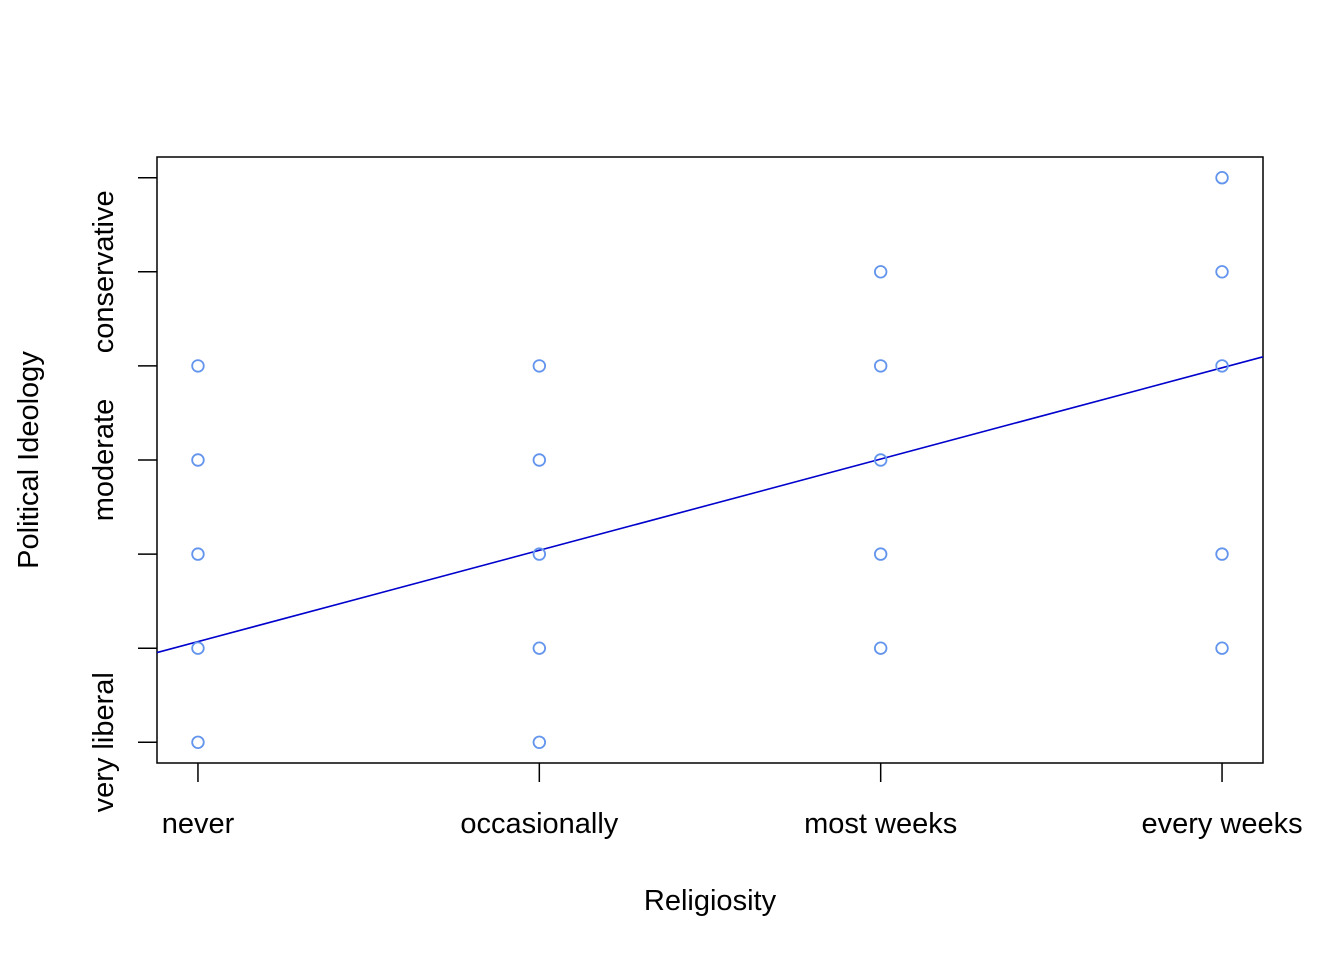  What do you see at coordinates (539, 824) in the screenshot?
I see `x-tick-label: occasionally` at bounding box center [539, 824].